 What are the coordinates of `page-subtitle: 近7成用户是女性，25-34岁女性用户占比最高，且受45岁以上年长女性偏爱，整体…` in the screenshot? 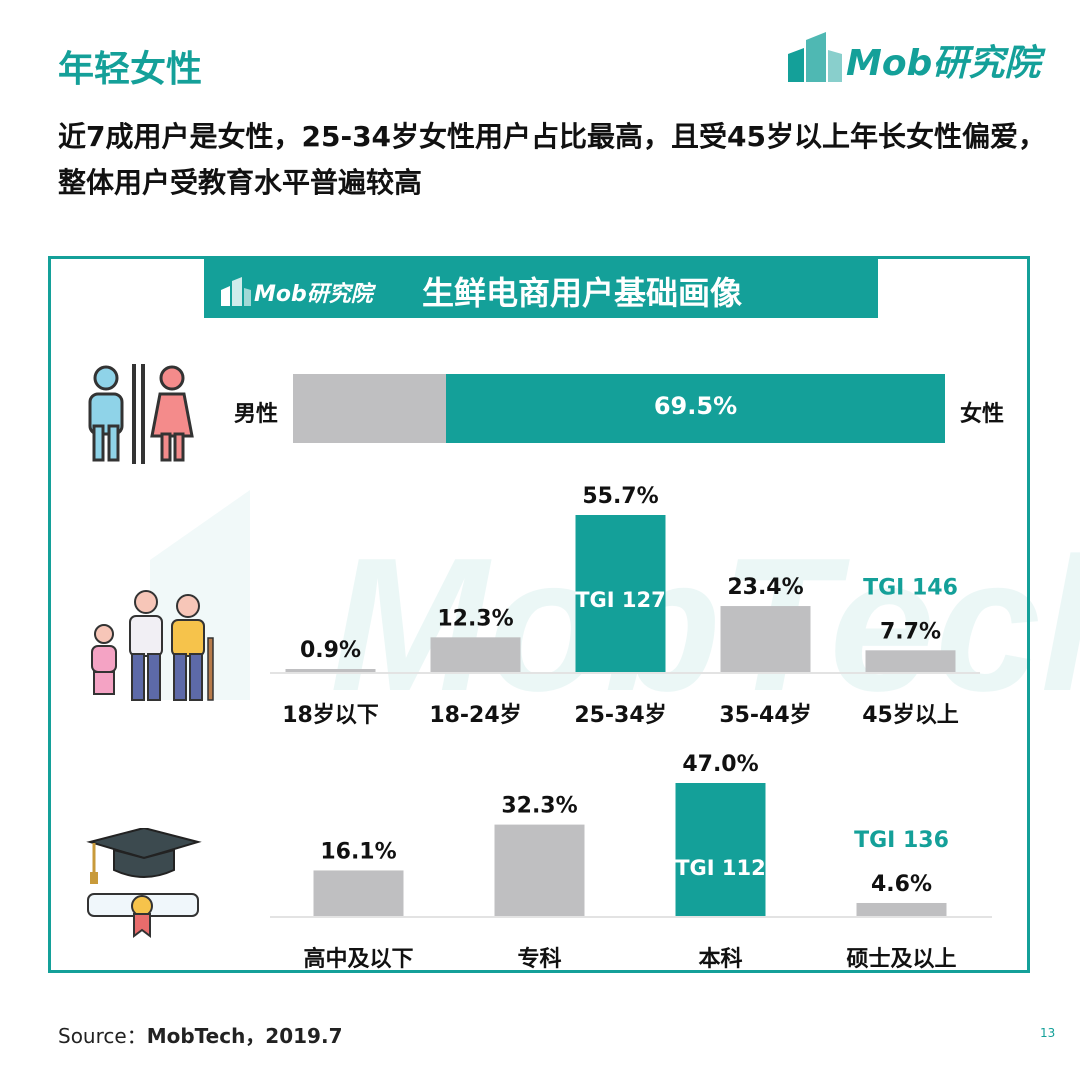 It's located at (552, 159).